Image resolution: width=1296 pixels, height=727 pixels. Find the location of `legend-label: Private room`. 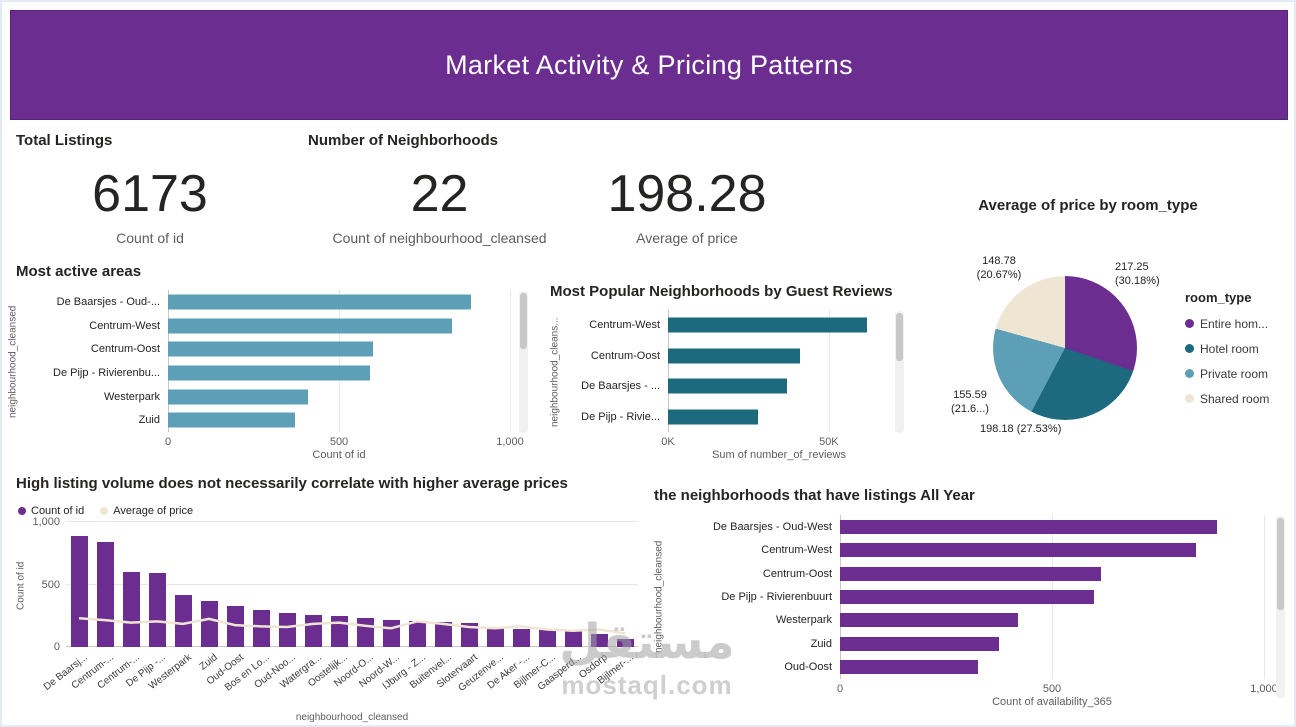

legend-label: Private room is located at coordinates (1234, 373).